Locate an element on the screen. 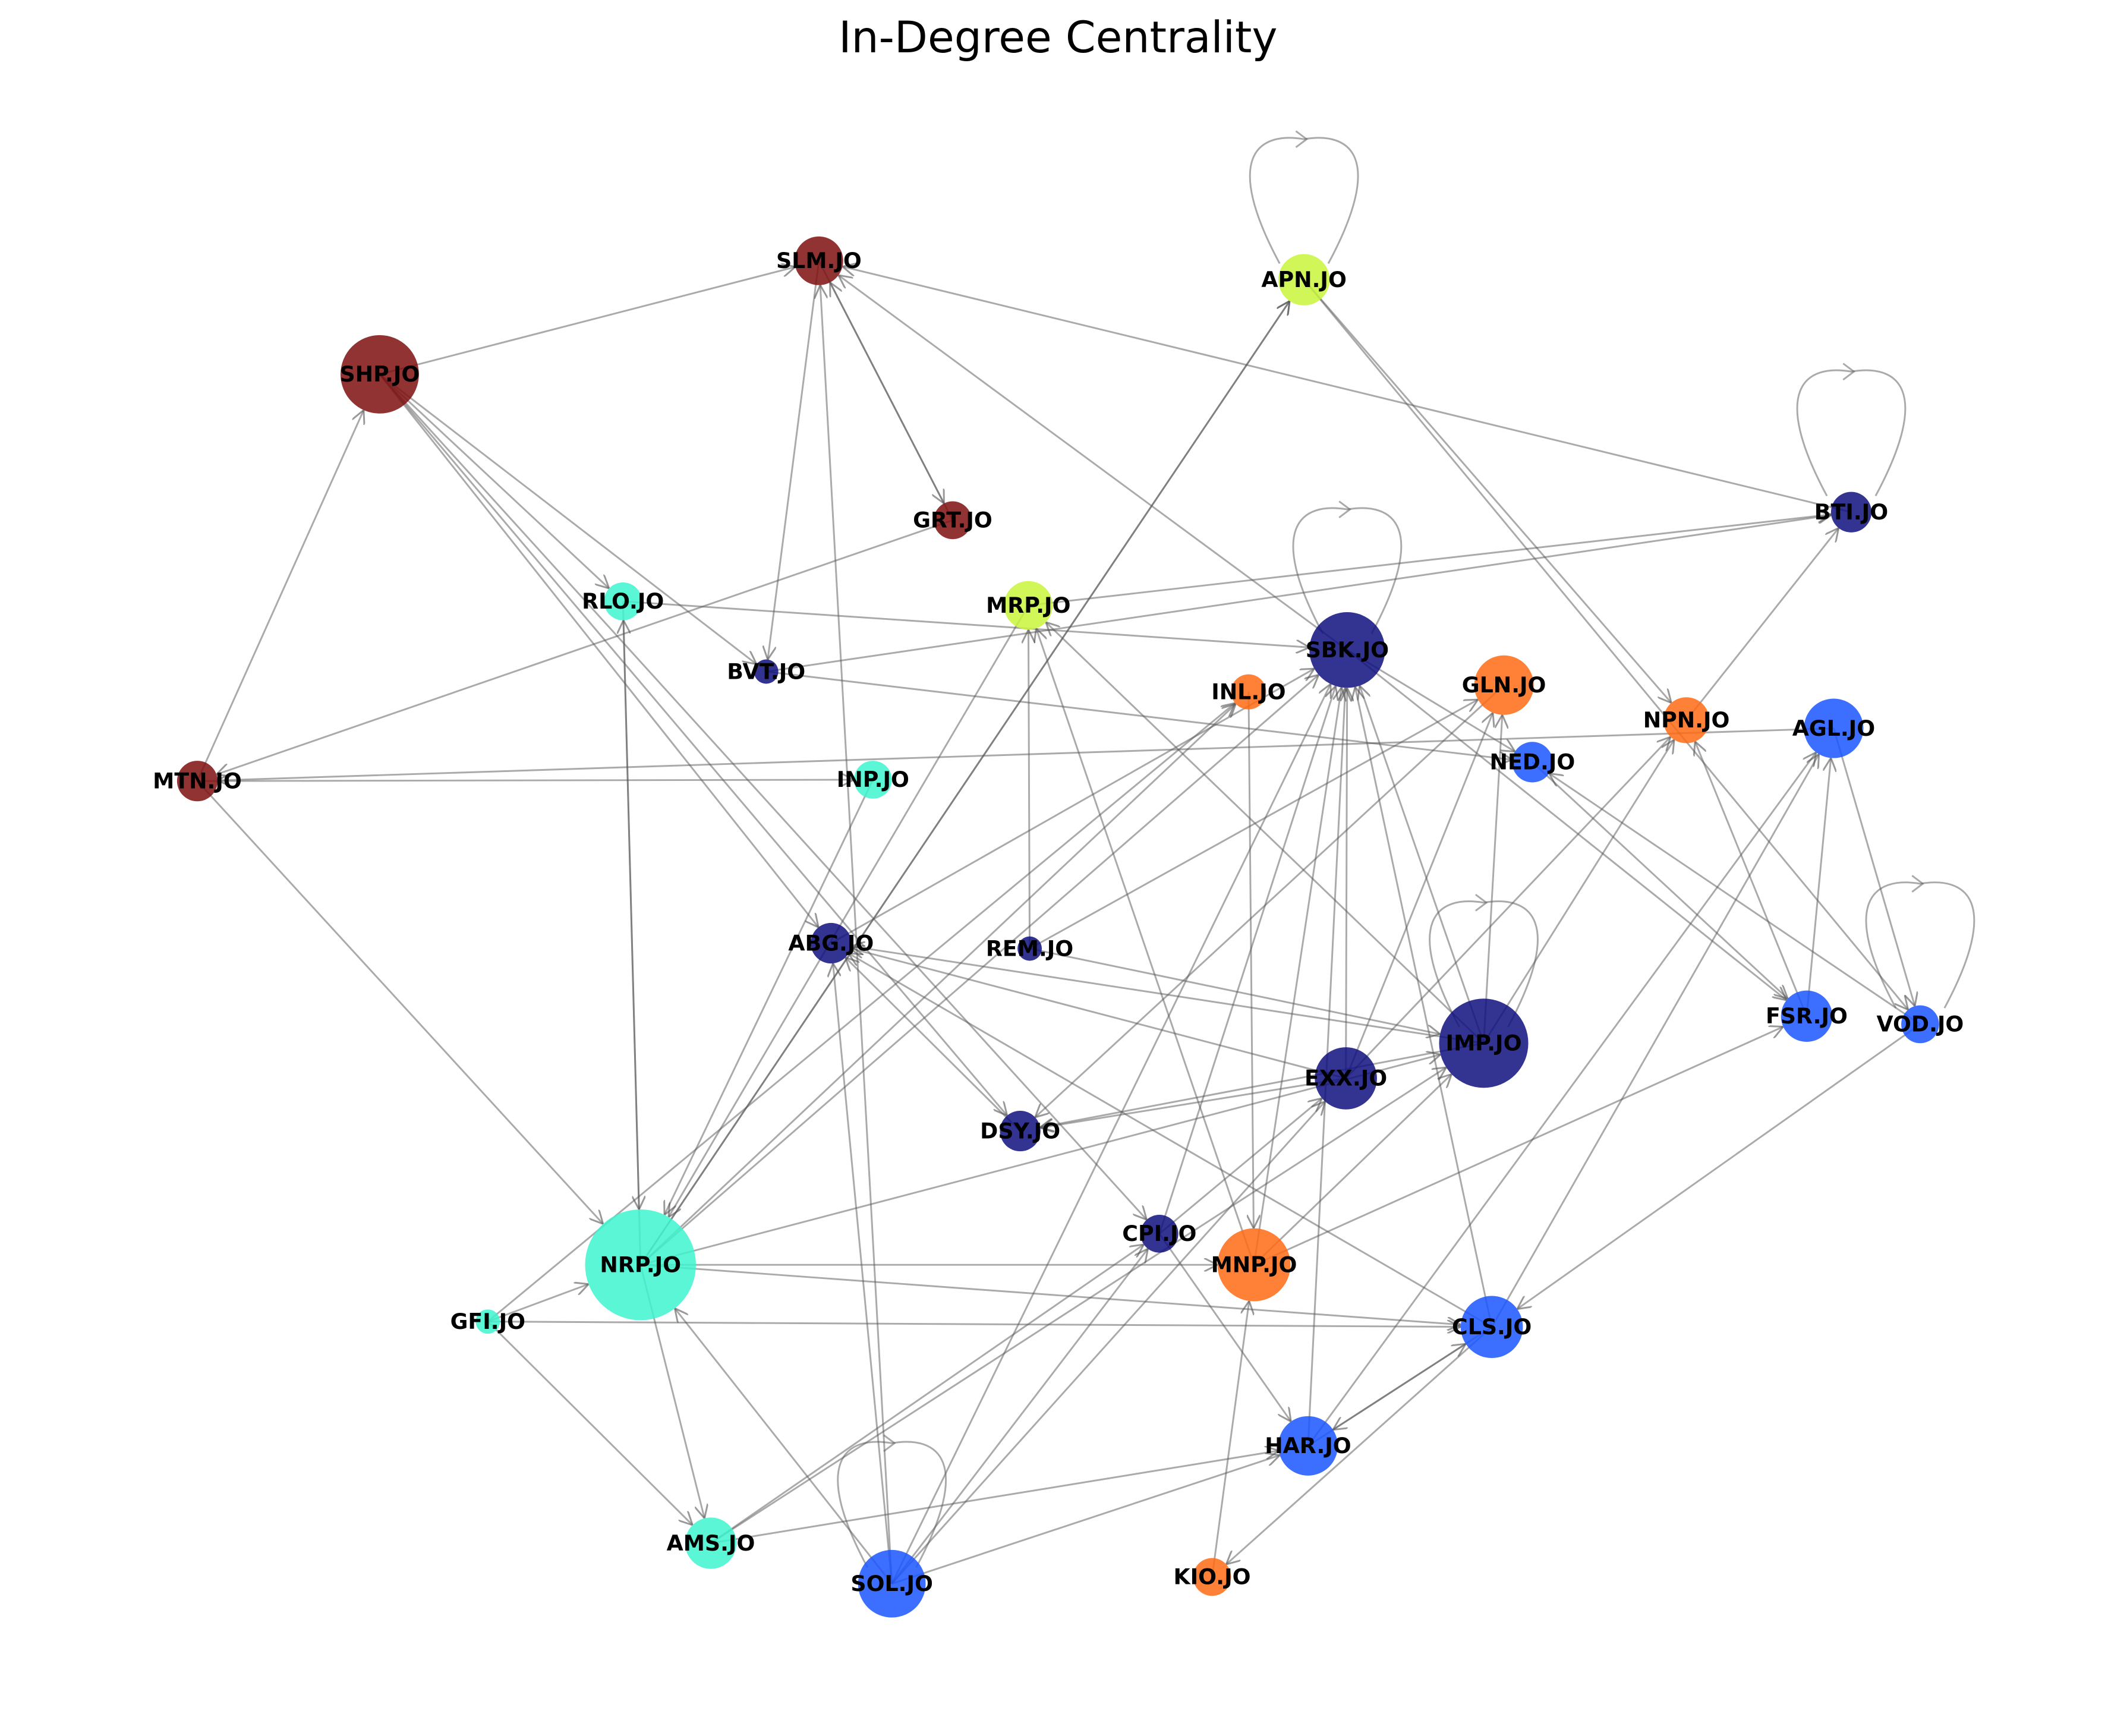 The image size is (2108, 1736). node-label: KIO.JO is located at coordinates (1211, 1577).